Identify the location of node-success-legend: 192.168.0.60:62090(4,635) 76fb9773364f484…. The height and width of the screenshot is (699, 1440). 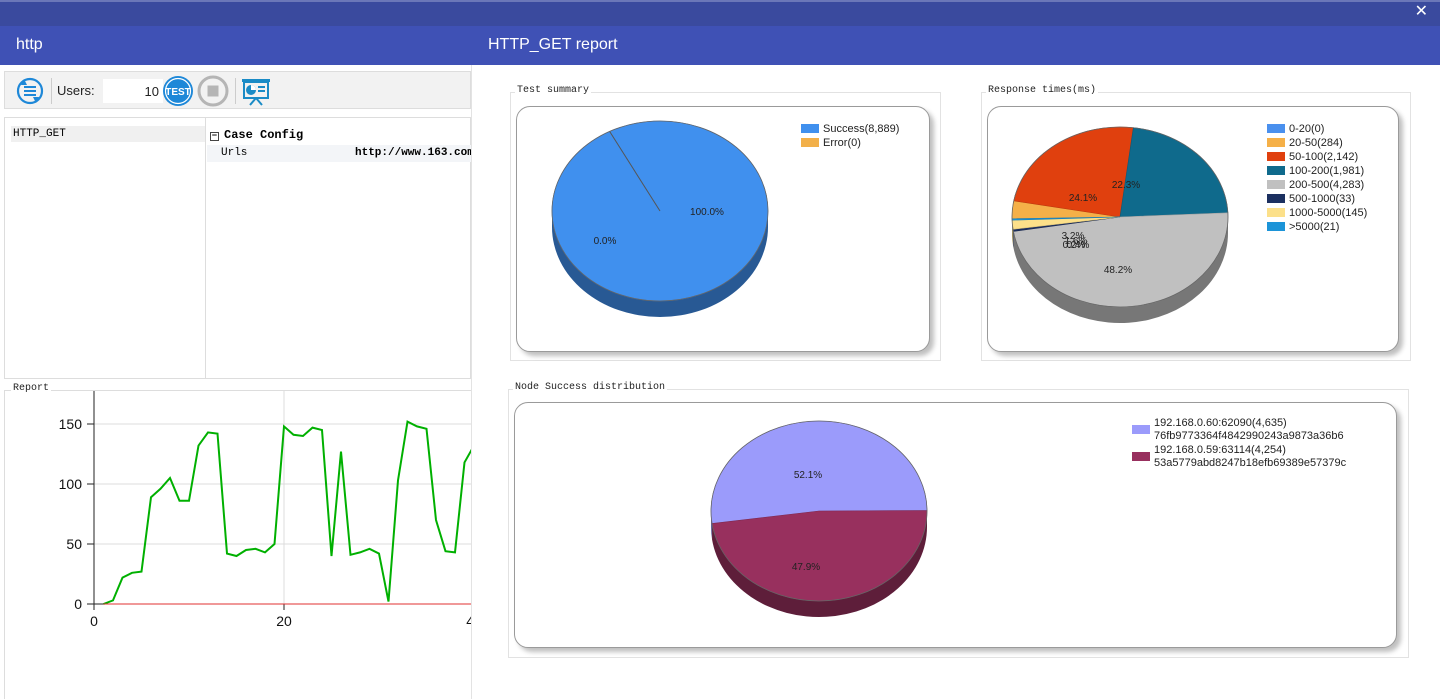
(1239, 444).